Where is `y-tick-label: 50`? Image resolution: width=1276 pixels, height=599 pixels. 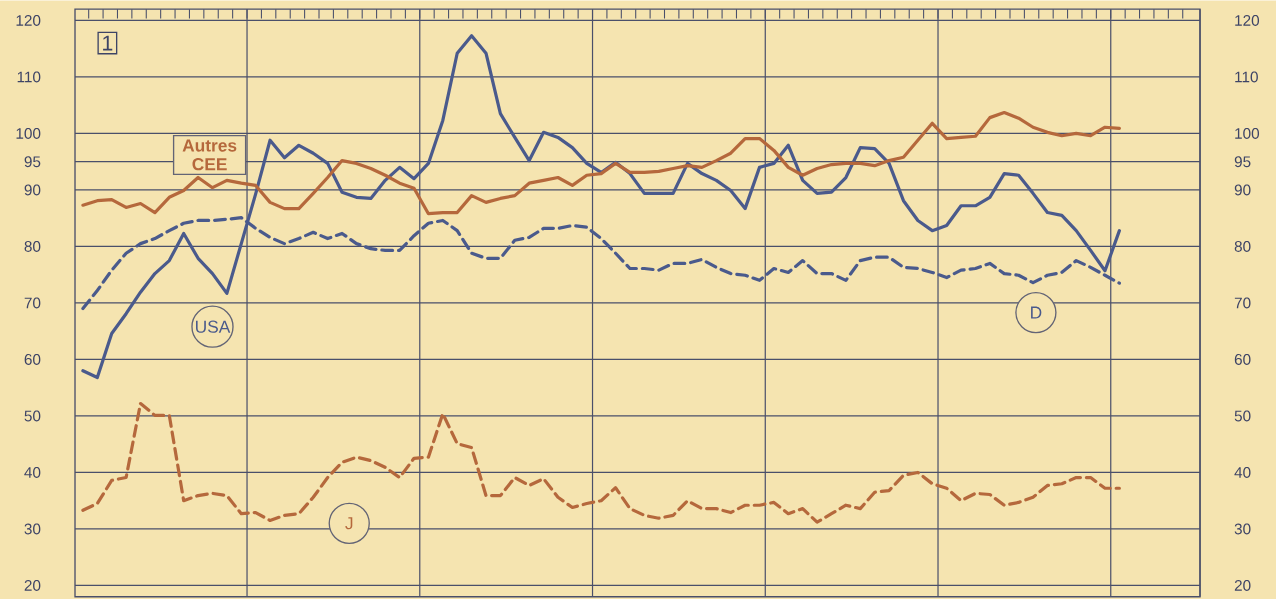 y-tick-label: 50 is located at coordinates (32, 416).